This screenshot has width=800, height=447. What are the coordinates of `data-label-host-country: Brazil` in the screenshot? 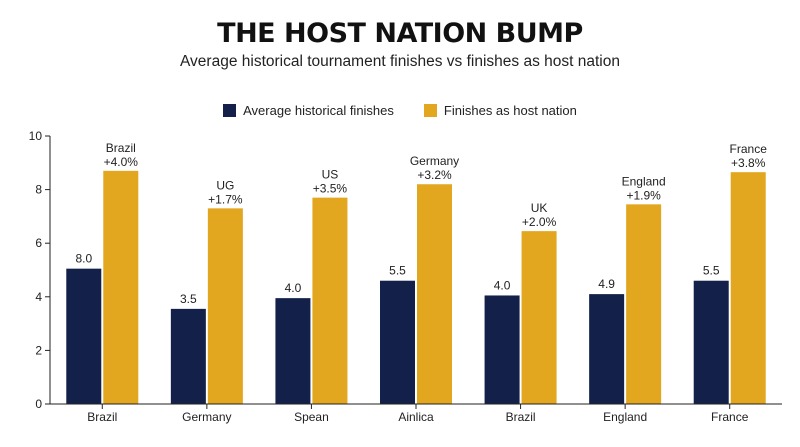 It's located at (121, 148).